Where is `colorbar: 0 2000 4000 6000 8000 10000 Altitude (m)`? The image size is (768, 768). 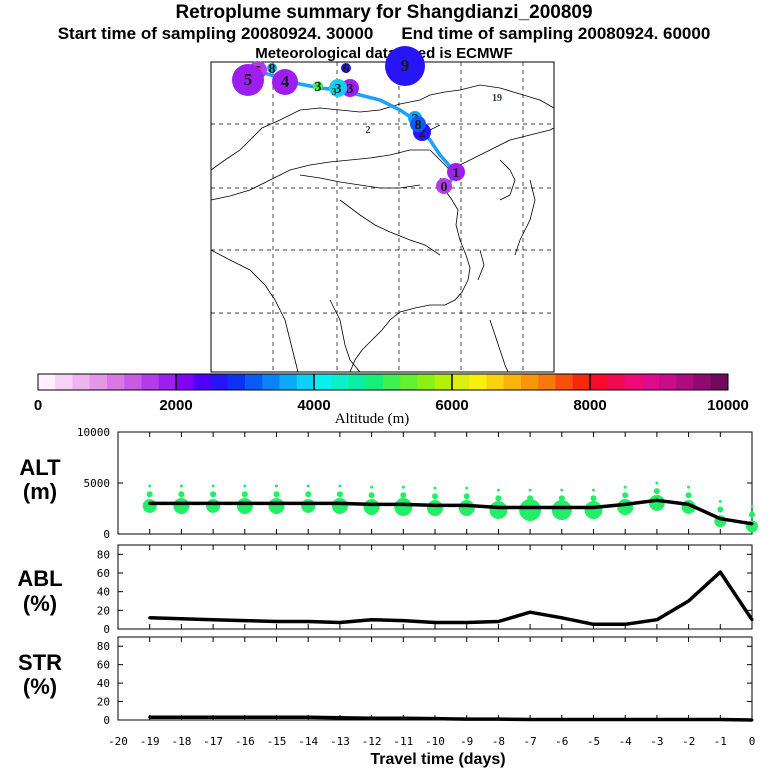
colorbar: 0 2000 4000 6000 8000 10000 Altitude (m) is located at coordinates (391, 400).